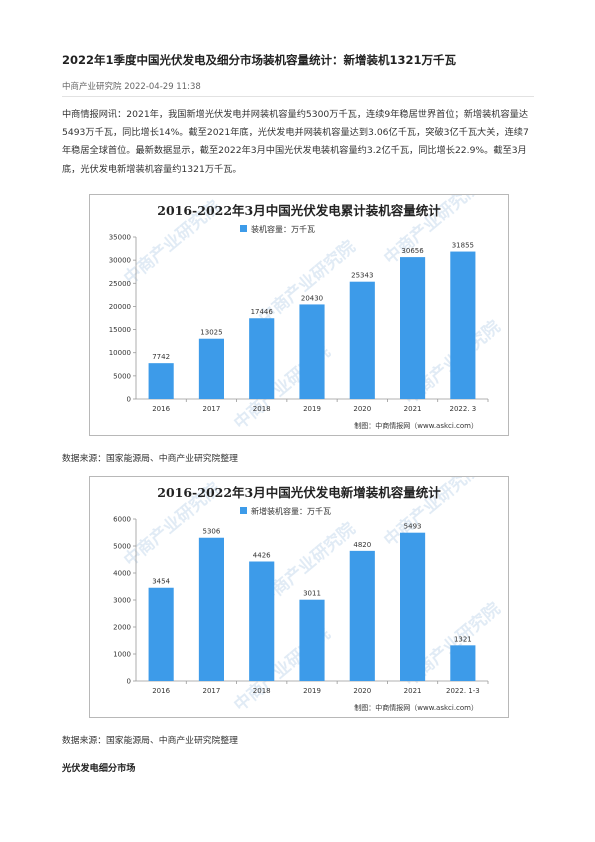  I want to click on bar-value-label: 4426, so click(262, 555).